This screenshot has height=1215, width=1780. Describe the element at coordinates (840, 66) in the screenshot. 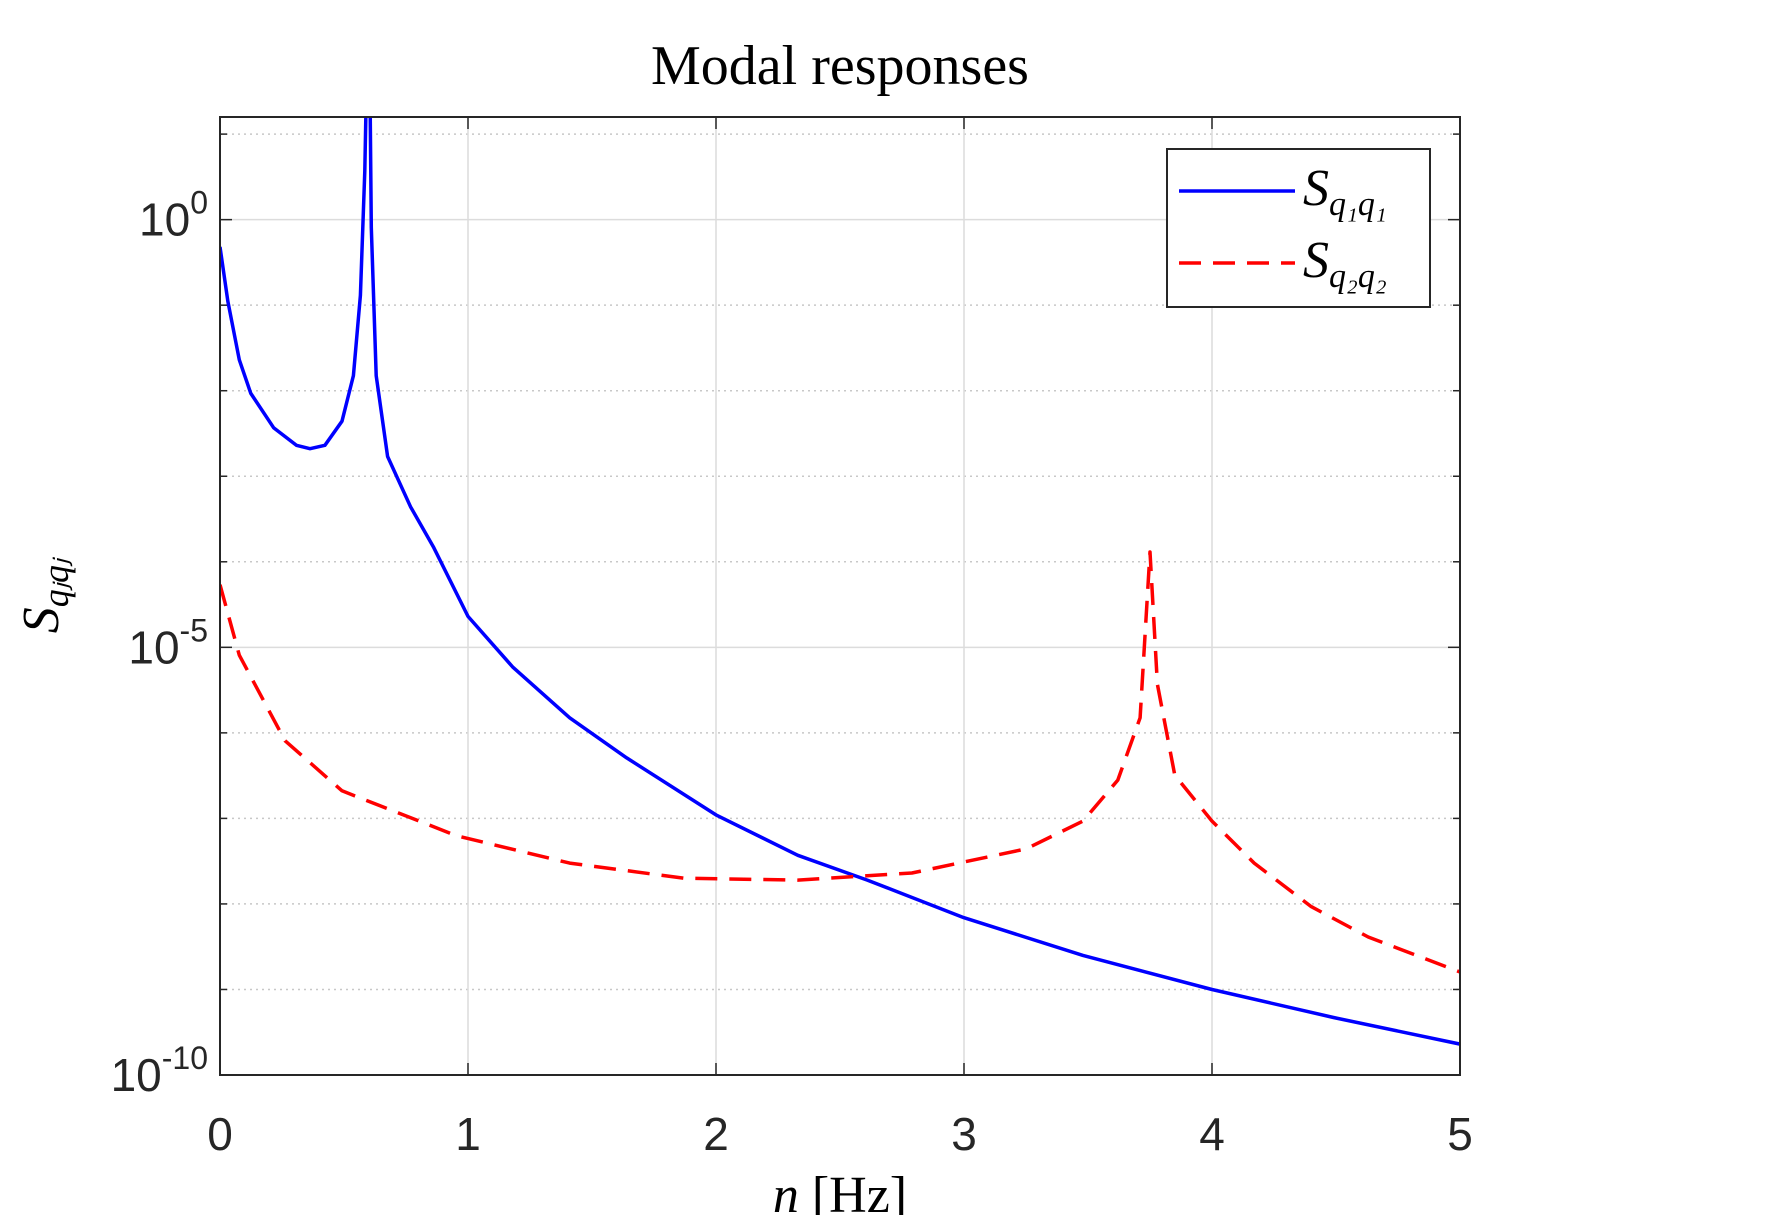

I see `chart-title: Modal responses` at that location.